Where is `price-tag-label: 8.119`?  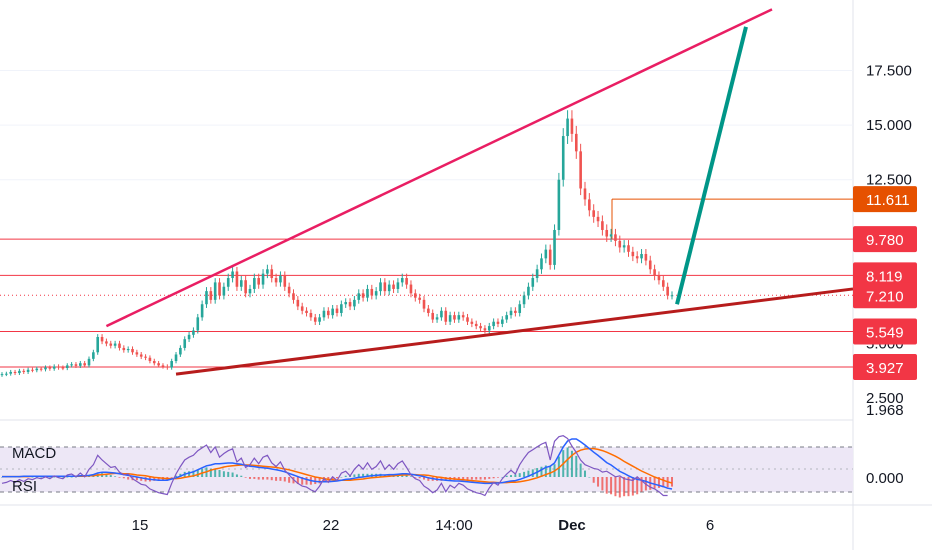
price-tag-label: 8.119 is located at coordinates (884, 276).